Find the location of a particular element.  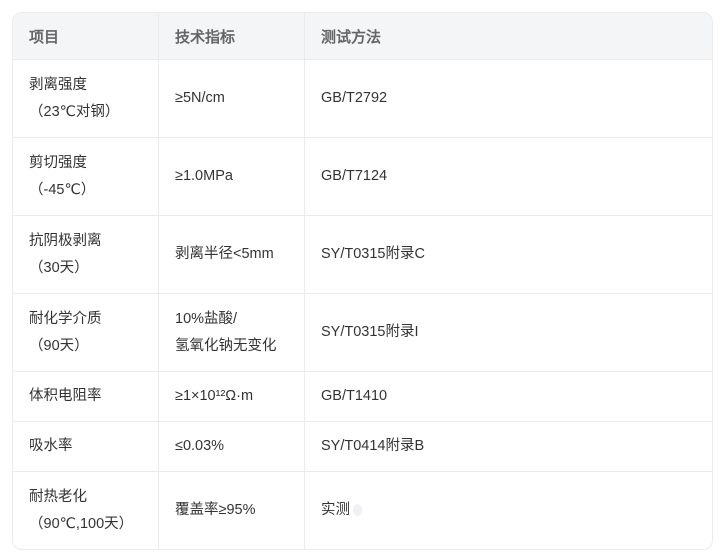

table-header-row: 项目 技术指标 测试方法 is located at coordinates (362, 36).